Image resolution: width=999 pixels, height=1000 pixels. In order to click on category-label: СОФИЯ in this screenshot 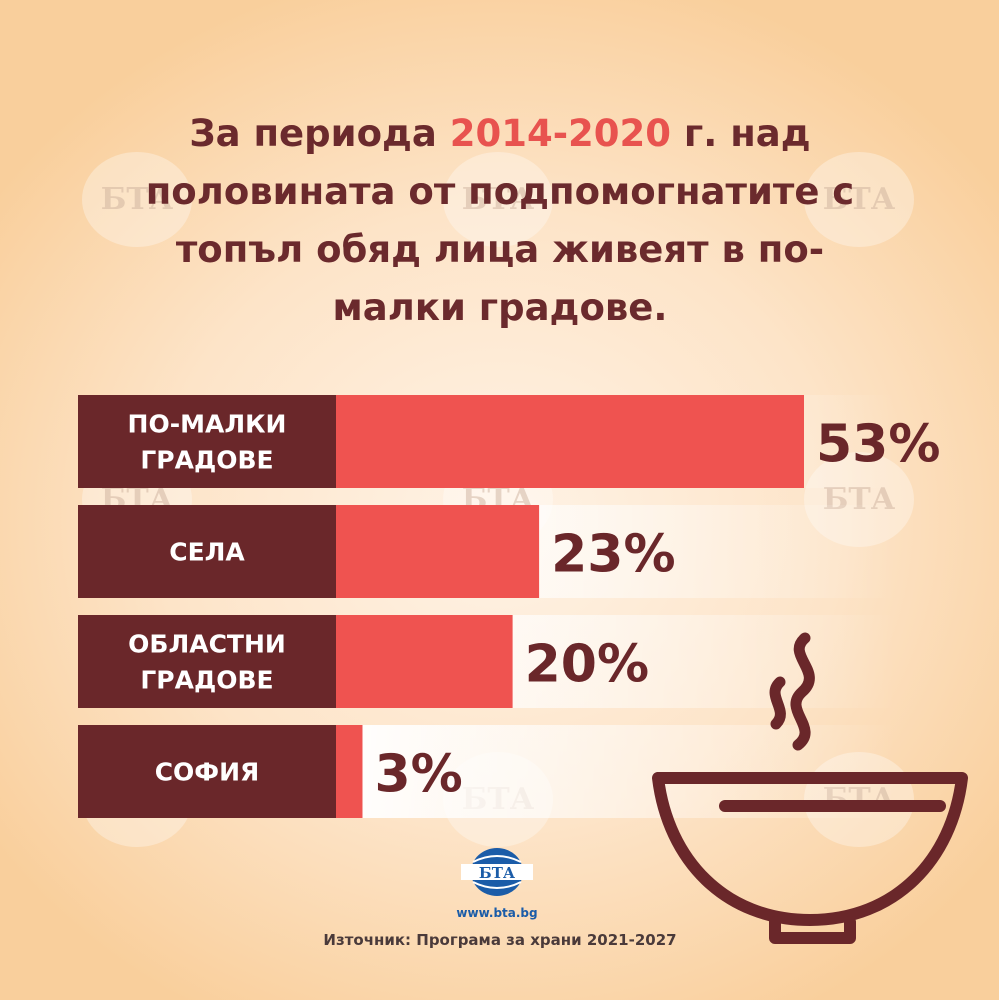, I will do `click(207, 772)`.